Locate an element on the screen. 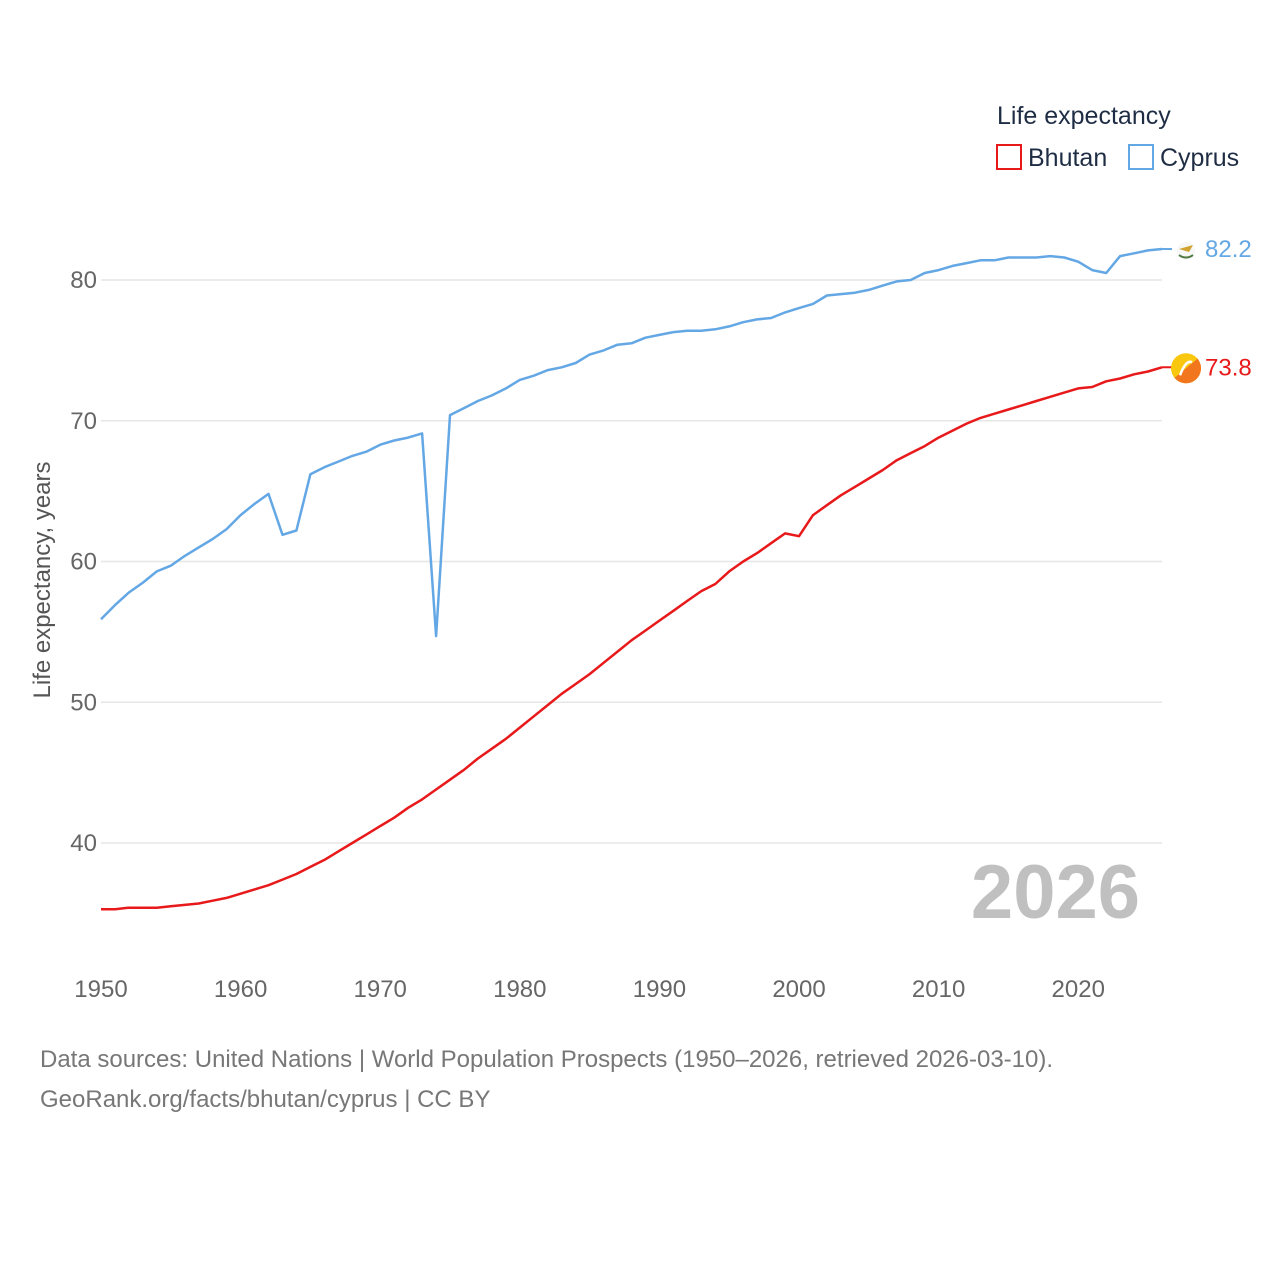 The width and height of the screenshot is (1280, 1280). y-tick-label: 40 is located at coordinates (83, 843).